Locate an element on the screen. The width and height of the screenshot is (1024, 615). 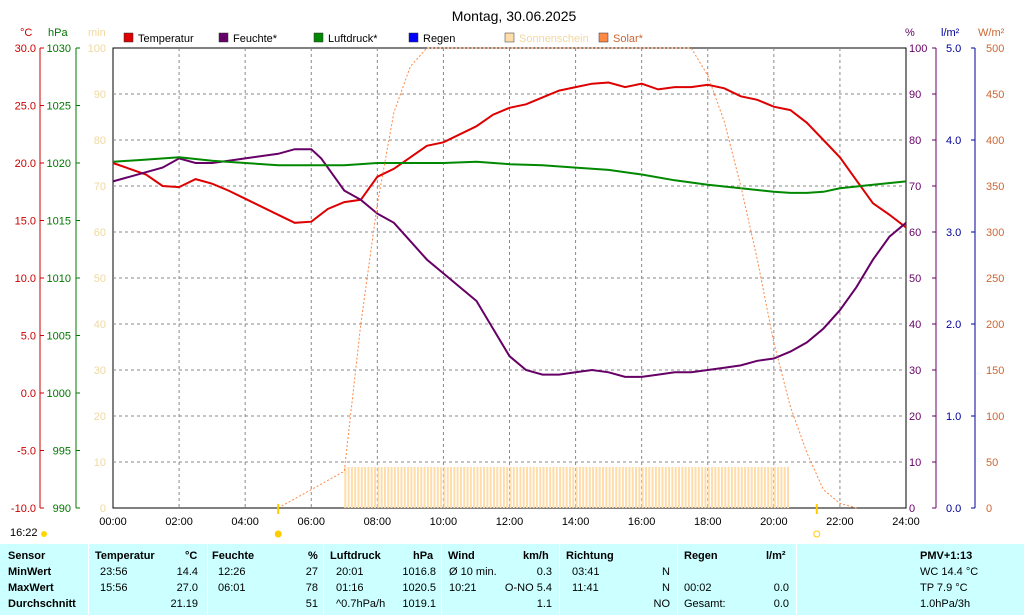
solar-tick-label: 500 is located at coordinates (995, 49).